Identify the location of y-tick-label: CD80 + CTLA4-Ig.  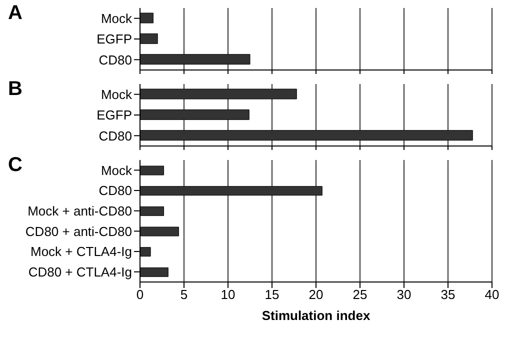
(80, 272).